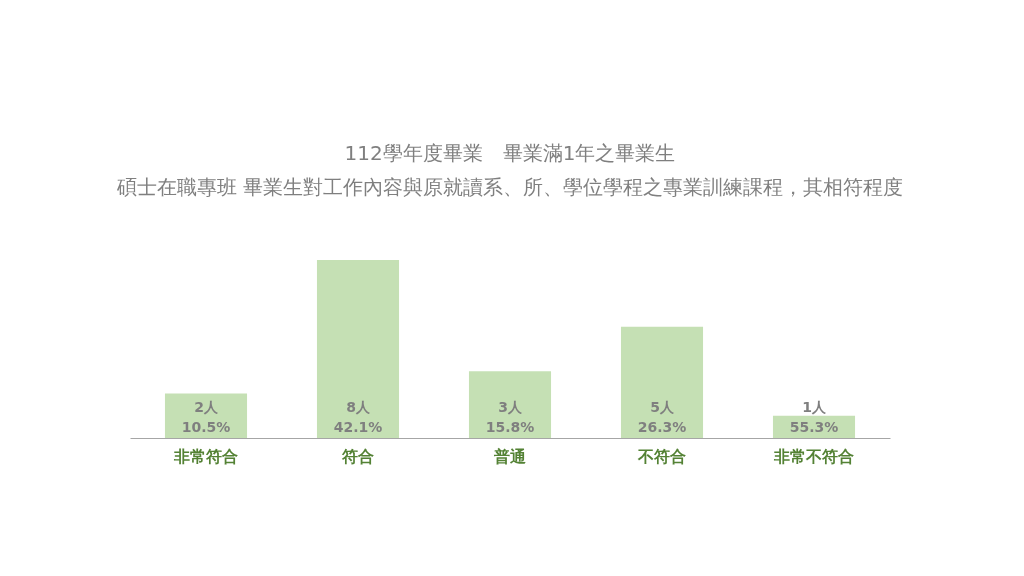 The height and width of the screenshot is (576, 1024). I want to click on data-label: 8人 42.1%, so click(358, 417).